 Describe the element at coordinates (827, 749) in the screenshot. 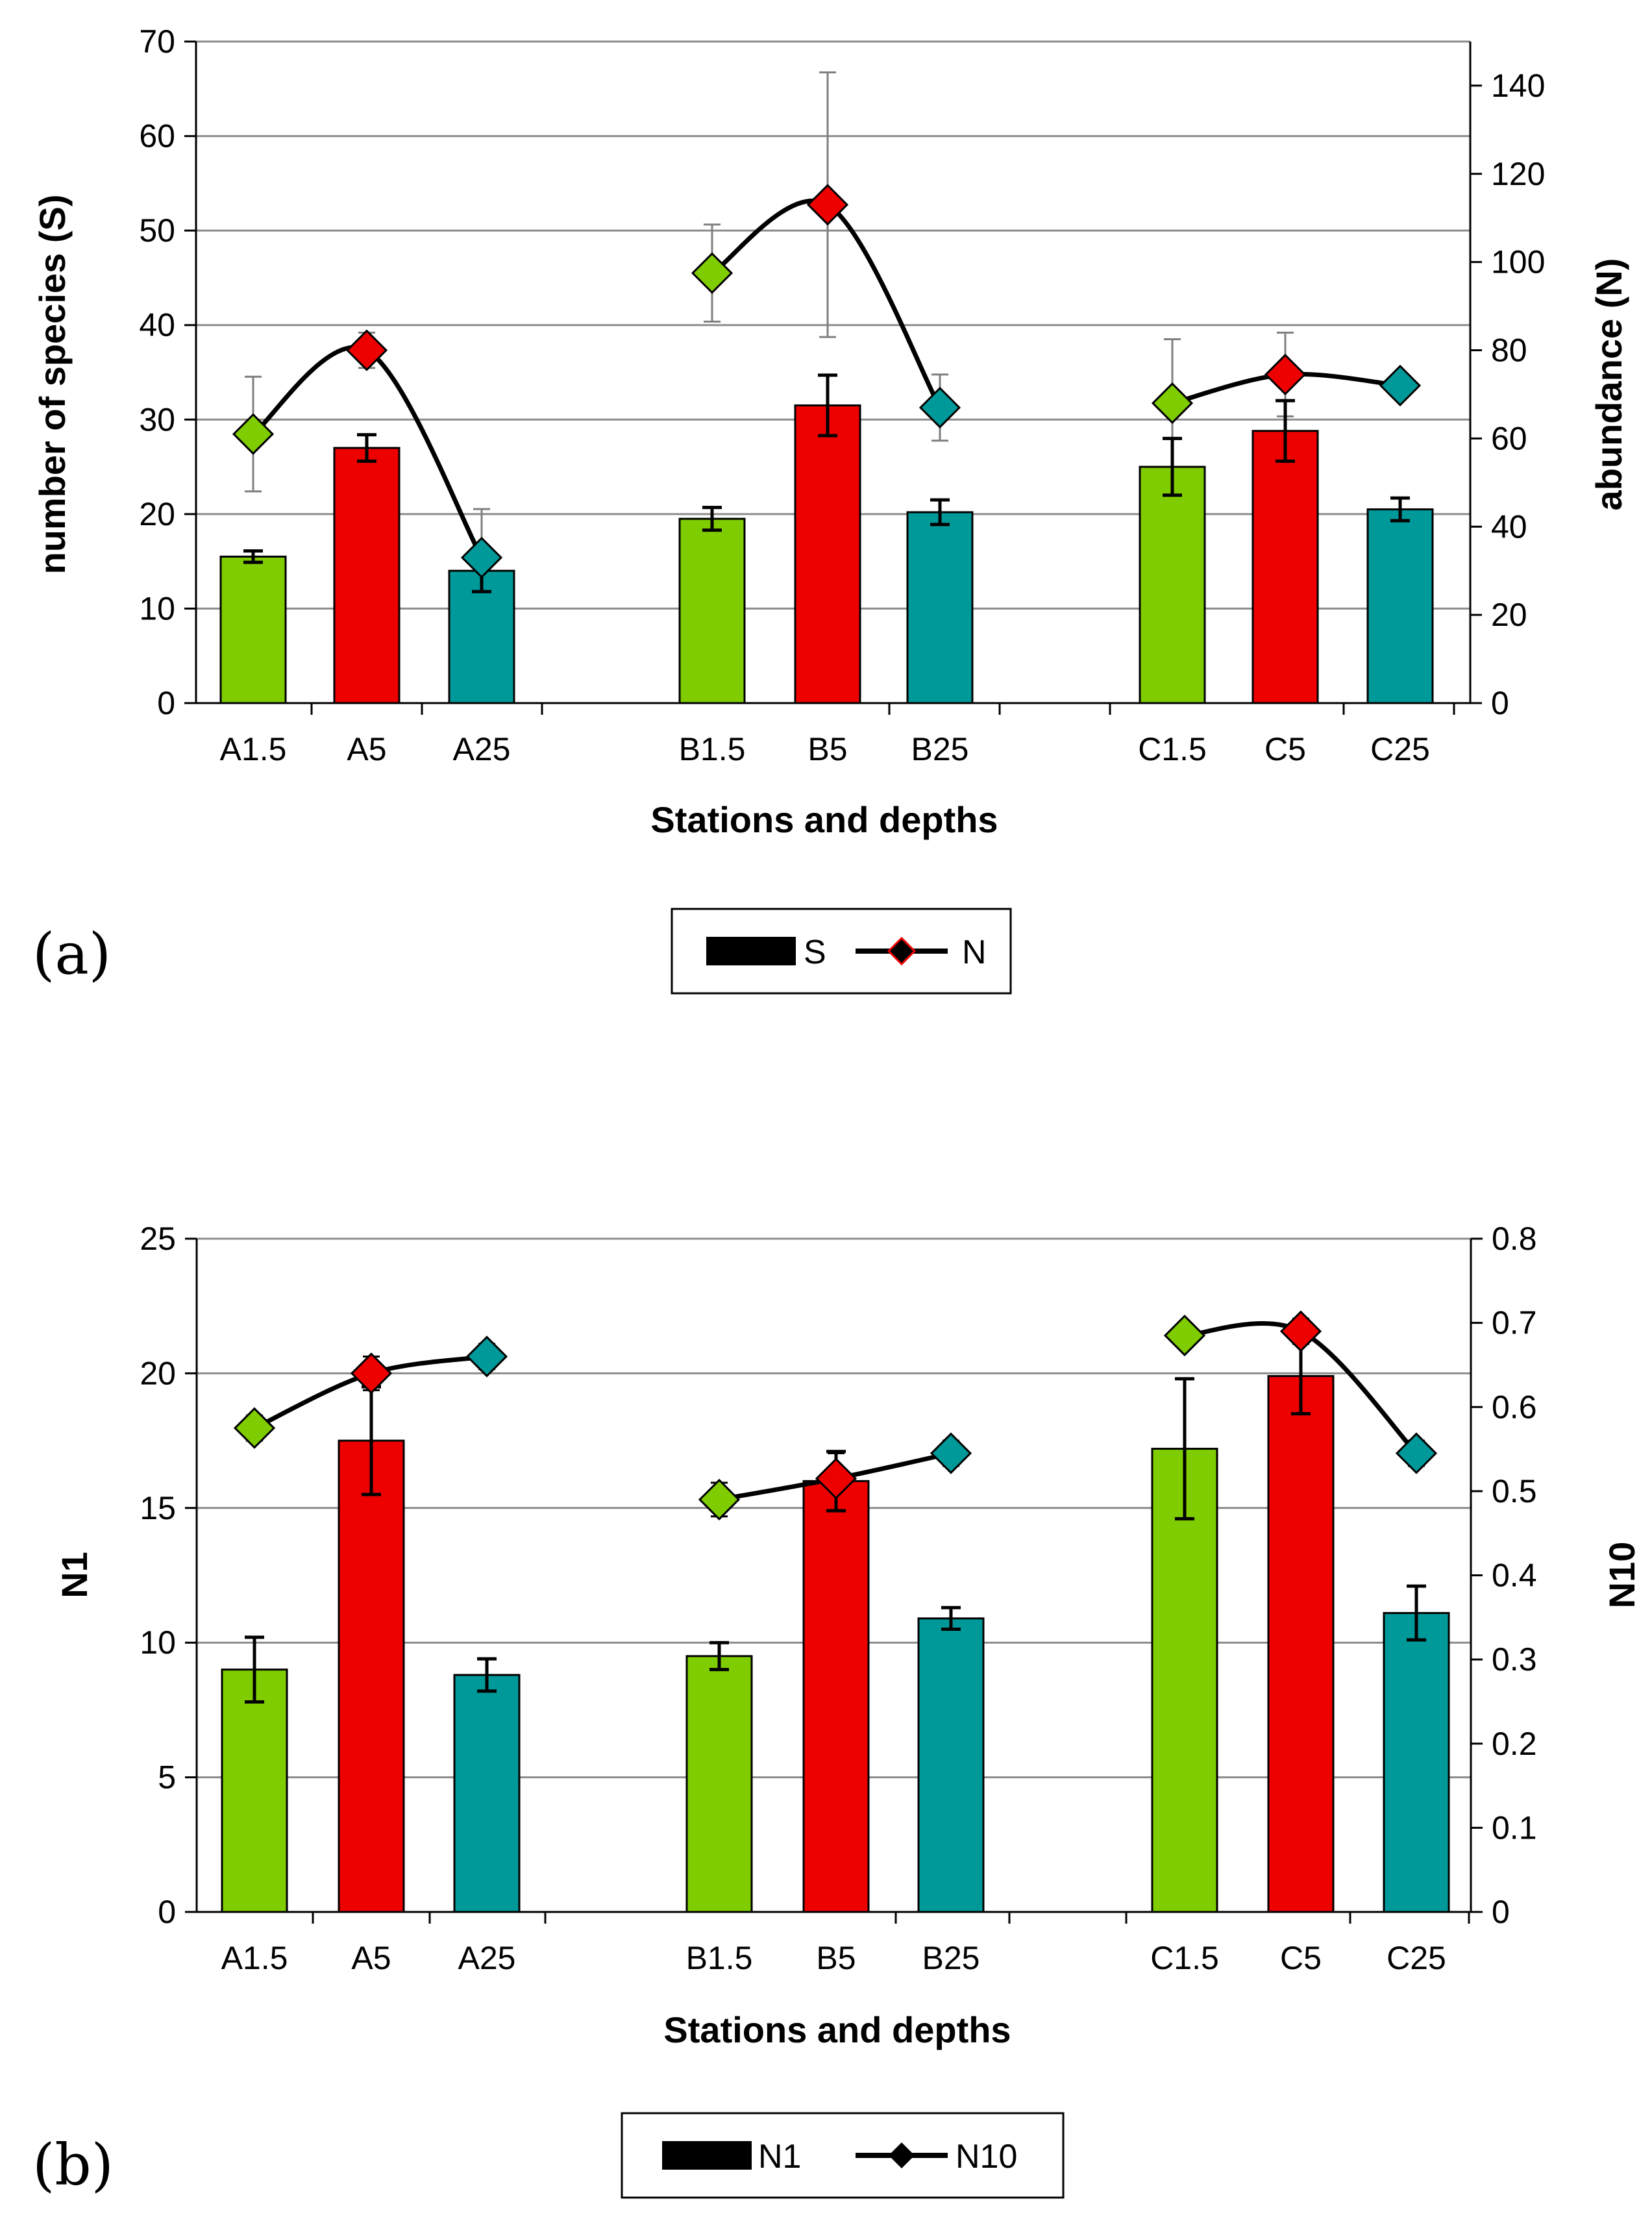

I see `panel-a-x-tick-label-b5: B5` at that location.